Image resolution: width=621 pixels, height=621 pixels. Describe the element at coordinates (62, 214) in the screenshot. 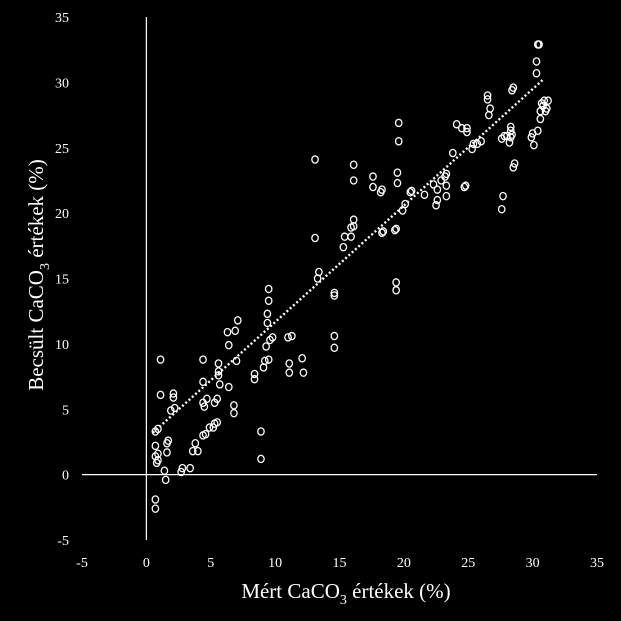

I see `y-tick-label: 20` at that location.